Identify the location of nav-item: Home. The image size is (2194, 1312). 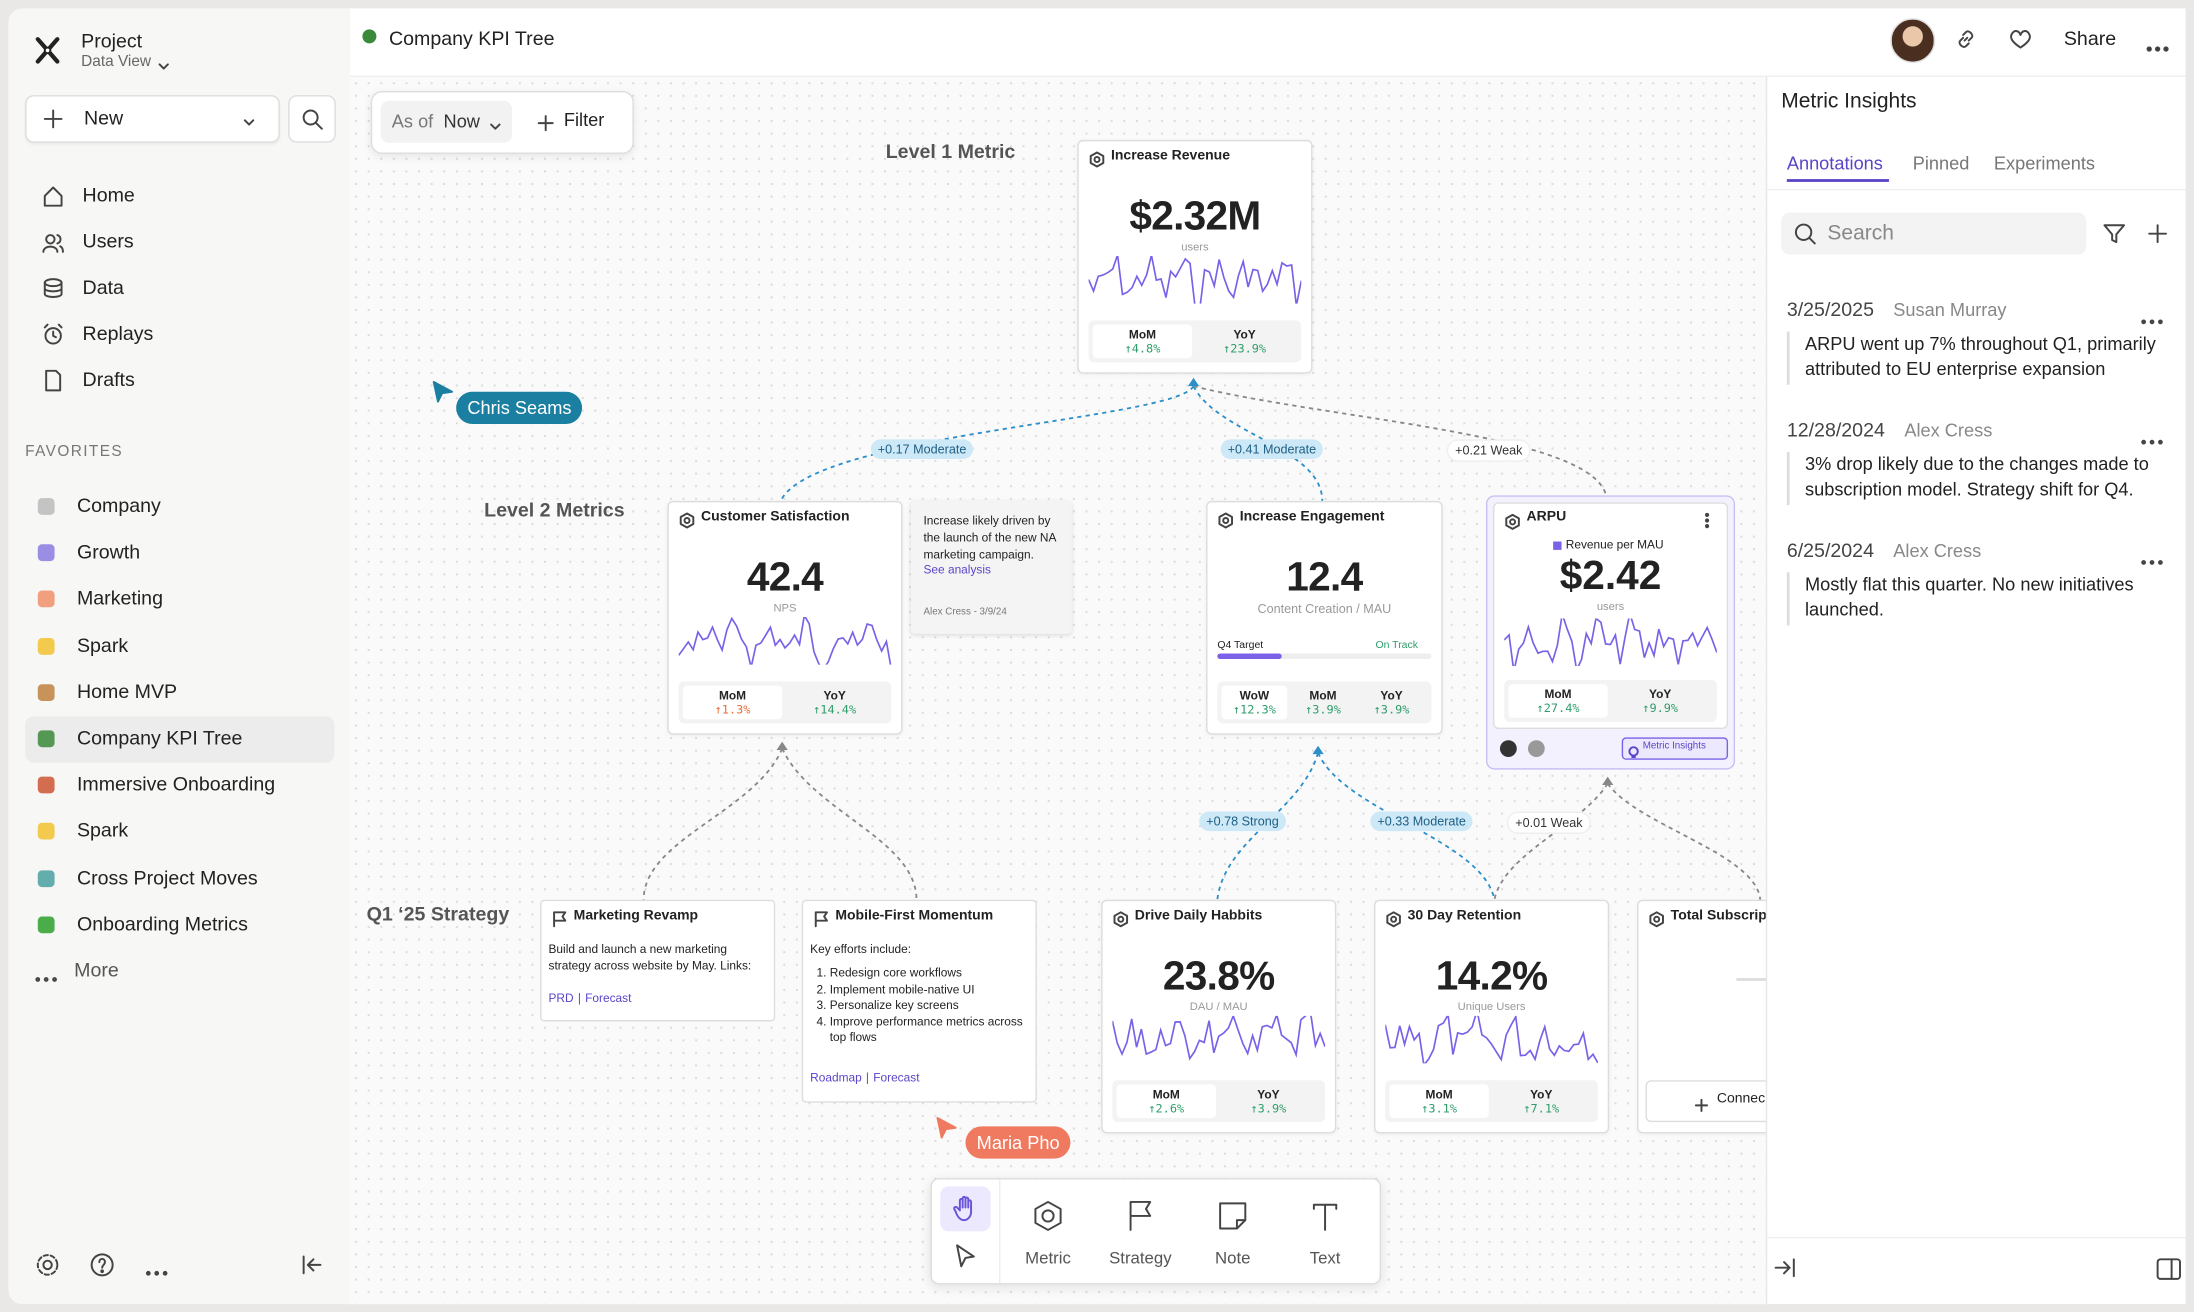
(108, 194).